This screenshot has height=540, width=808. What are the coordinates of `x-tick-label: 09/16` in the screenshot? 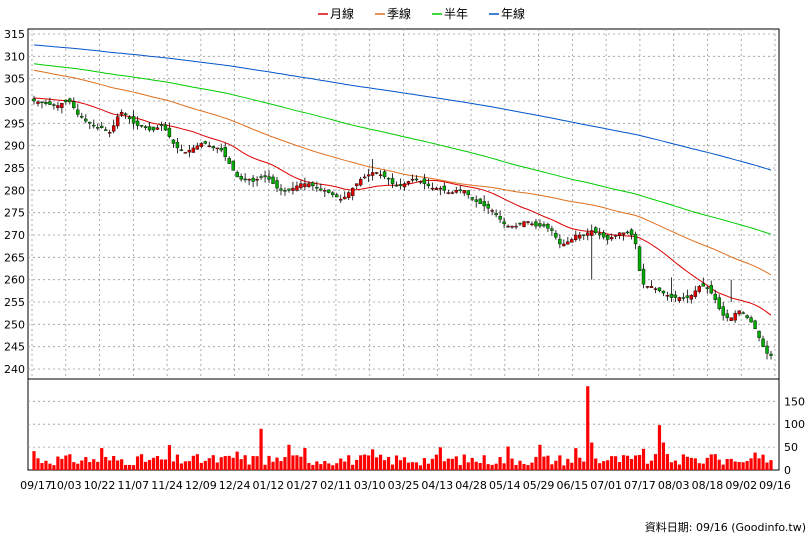 It's located at (775, 485).